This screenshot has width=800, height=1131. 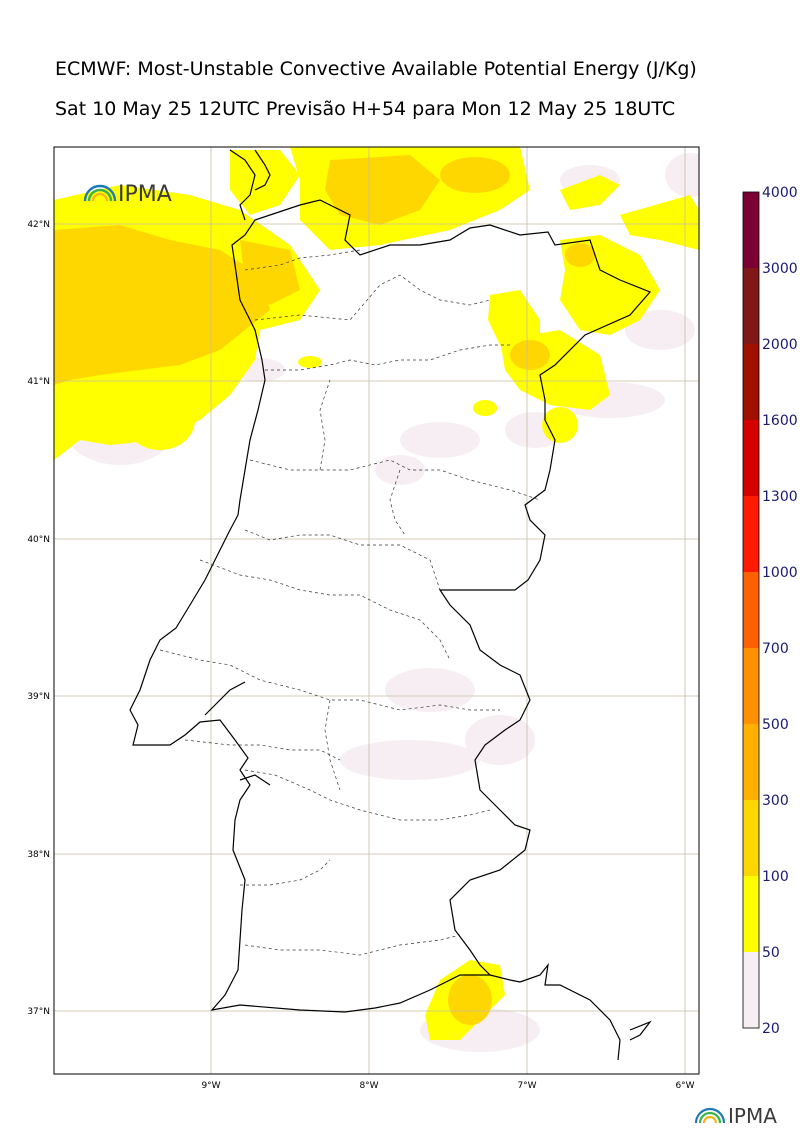 I want to click on ipma-logo-footer: IPMA, so click(x=735, y=1116).